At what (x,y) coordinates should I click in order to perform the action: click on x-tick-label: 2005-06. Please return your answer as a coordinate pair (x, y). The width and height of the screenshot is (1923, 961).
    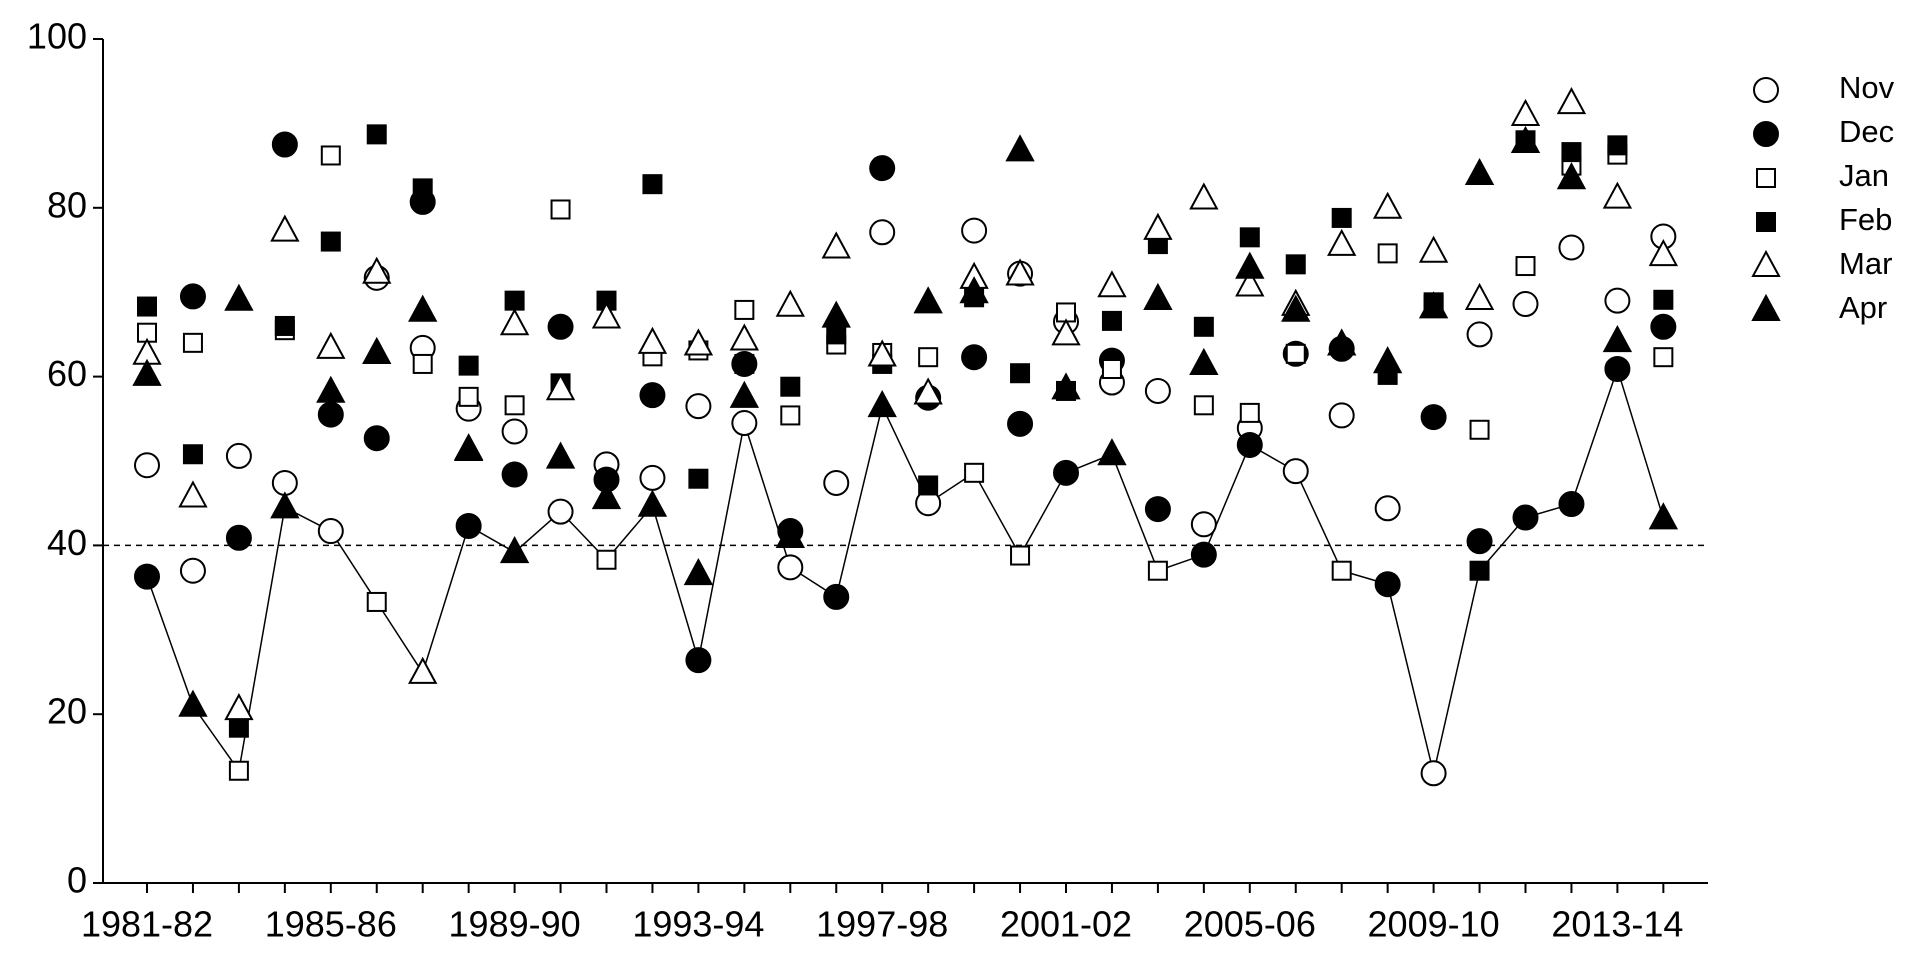
    Looking at the image, I should click on (1250, 924).